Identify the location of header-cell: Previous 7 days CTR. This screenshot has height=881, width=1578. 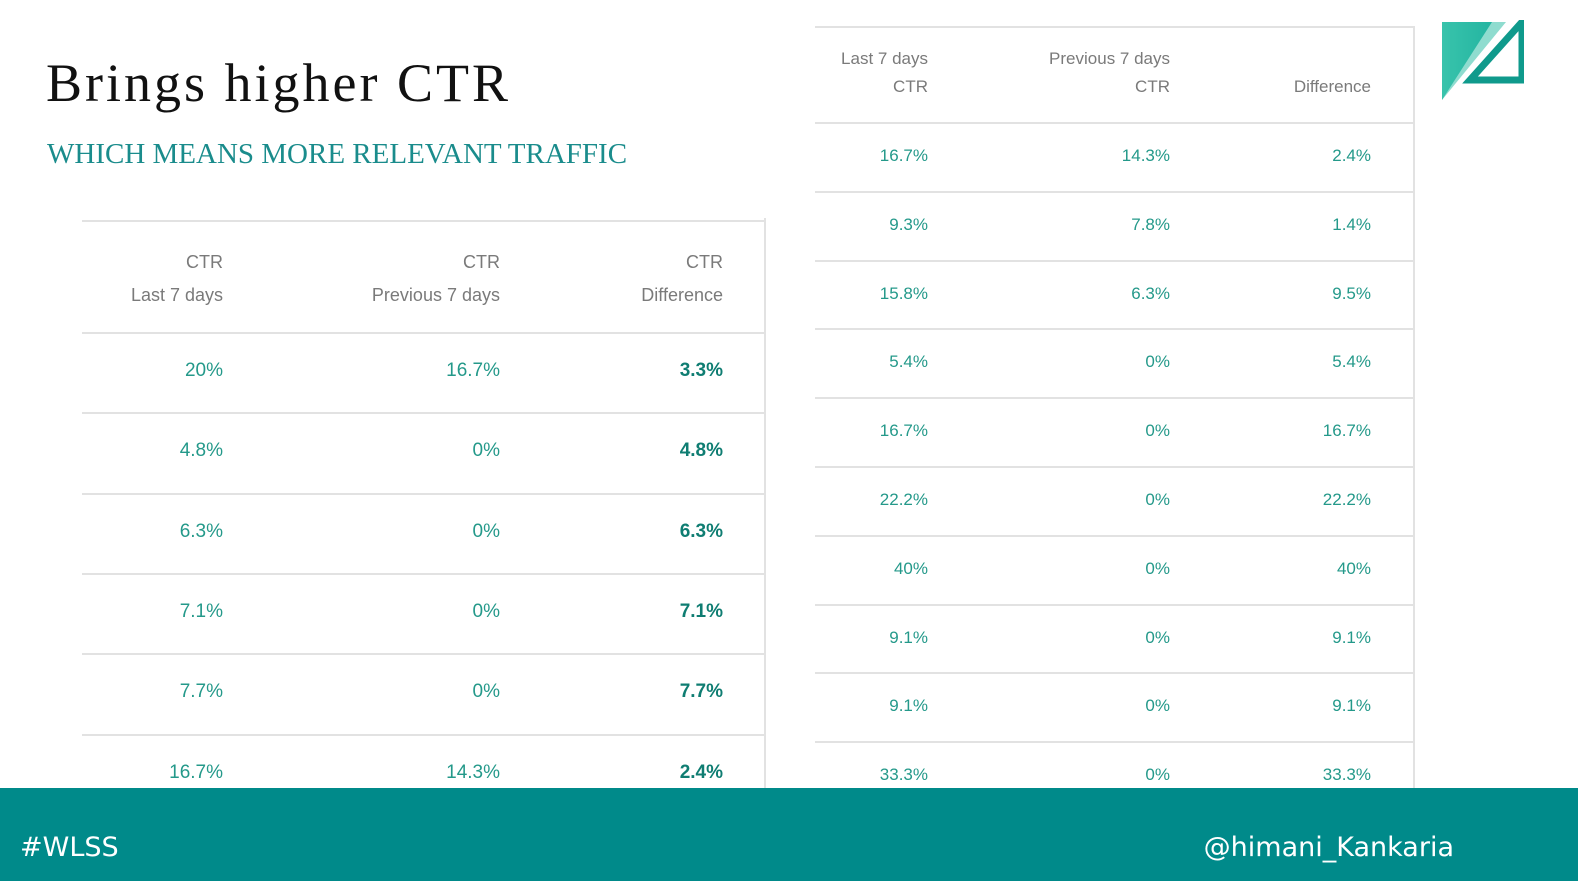
(1109, 72).